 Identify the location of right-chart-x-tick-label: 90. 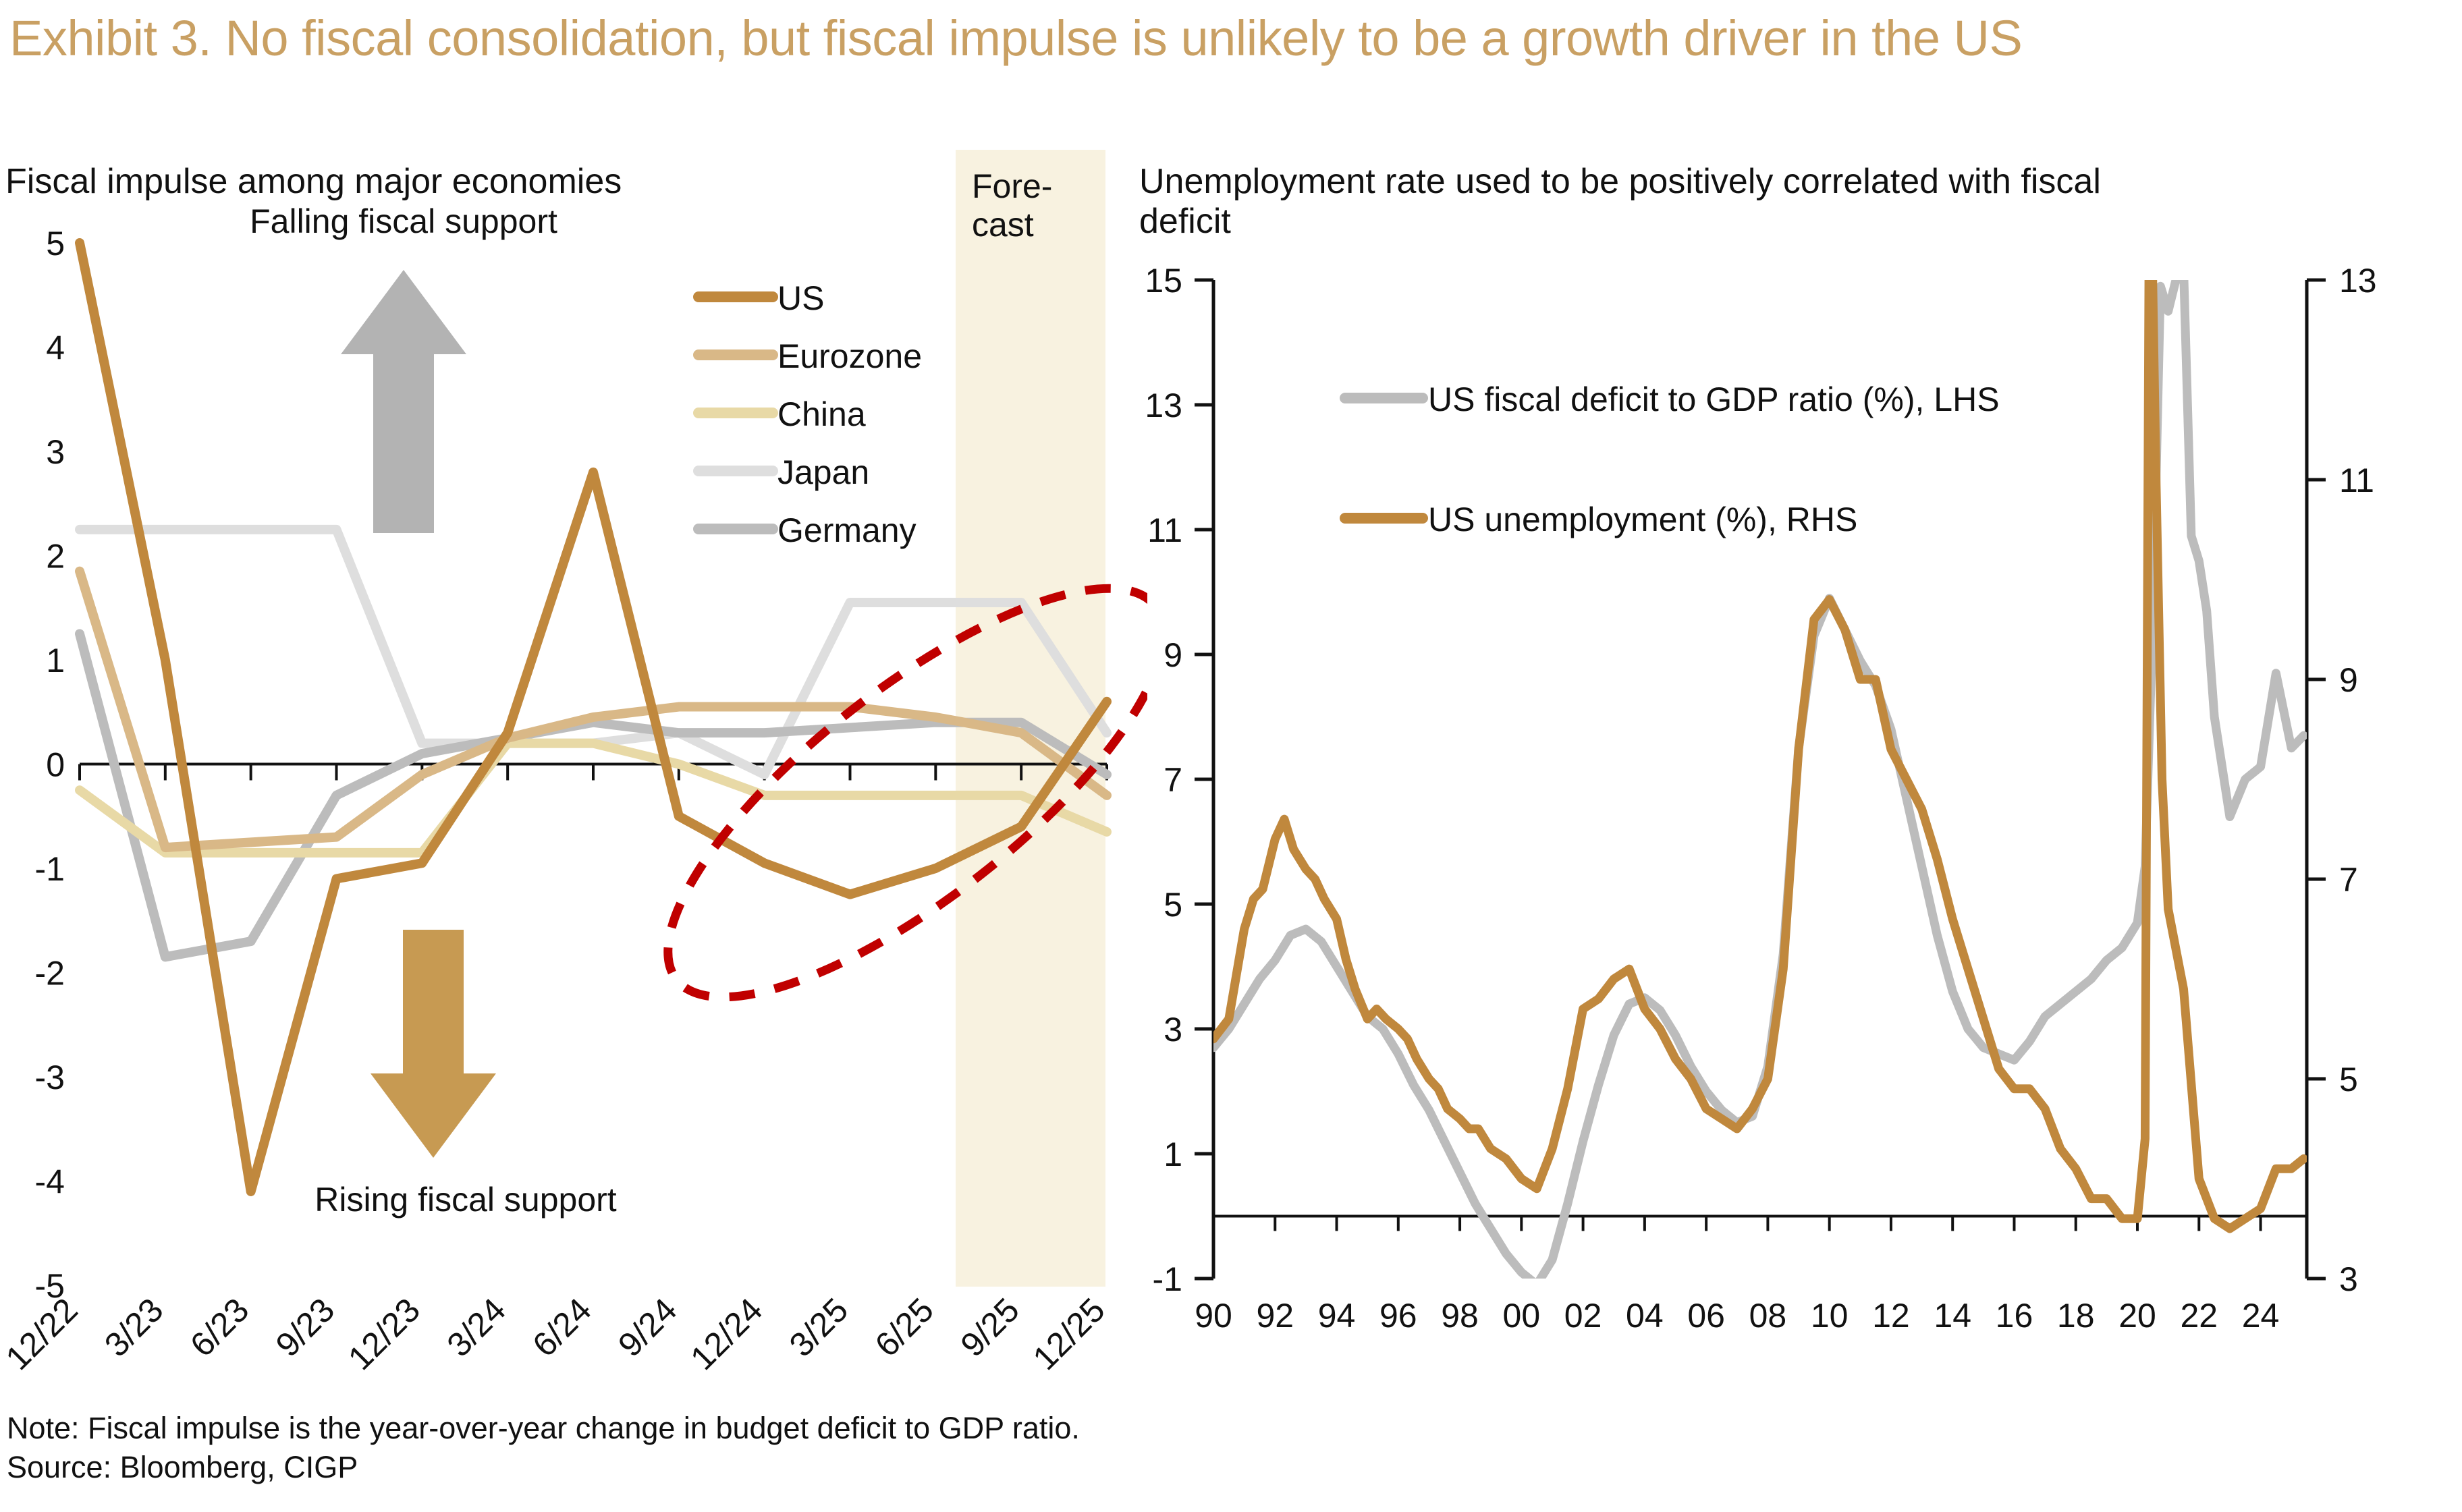
(1213, 1316).